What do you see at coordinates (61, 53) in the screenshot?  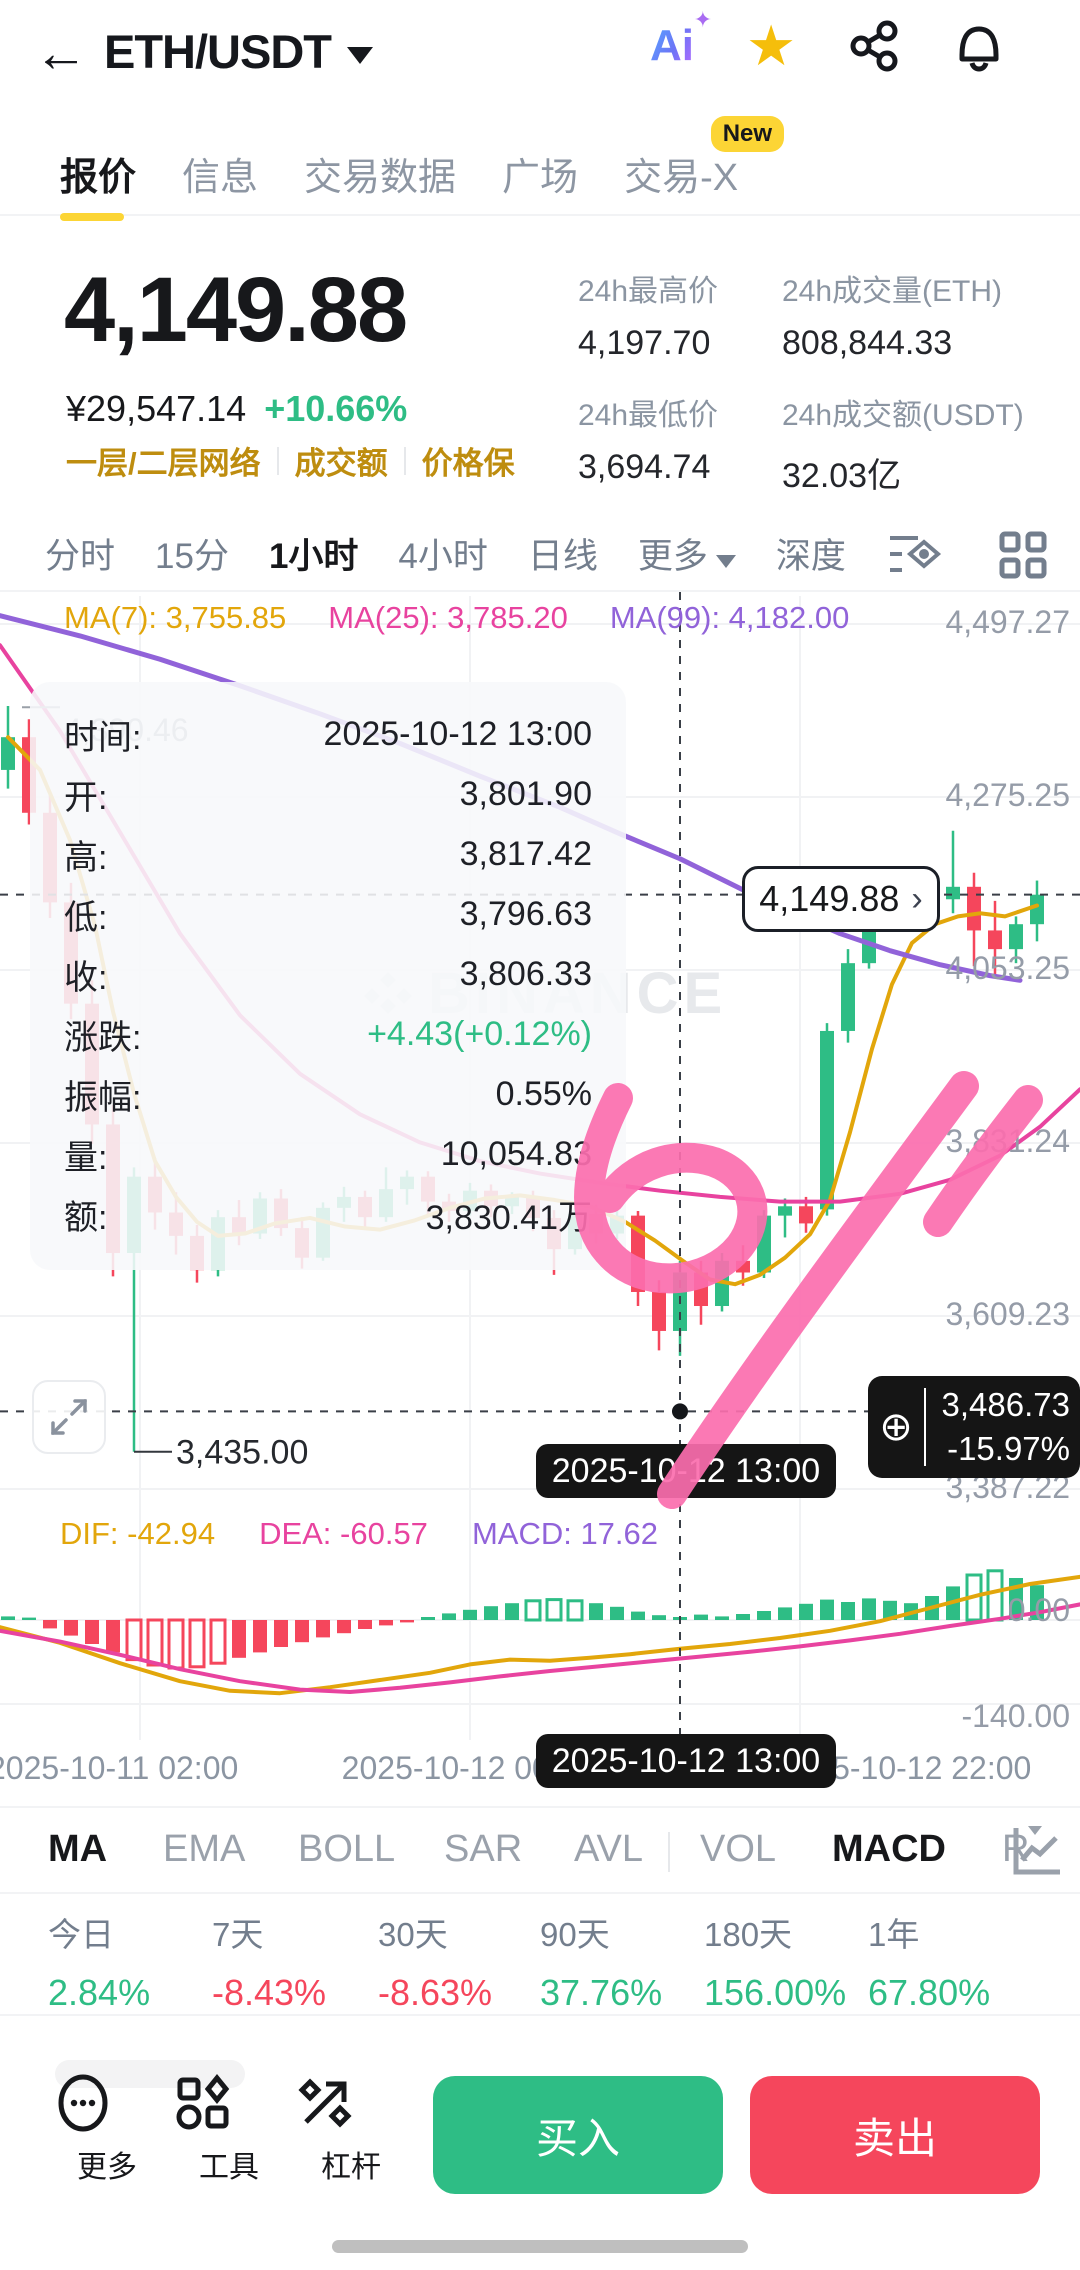 I see `back-button: ←` at bounding box center [61, 53].